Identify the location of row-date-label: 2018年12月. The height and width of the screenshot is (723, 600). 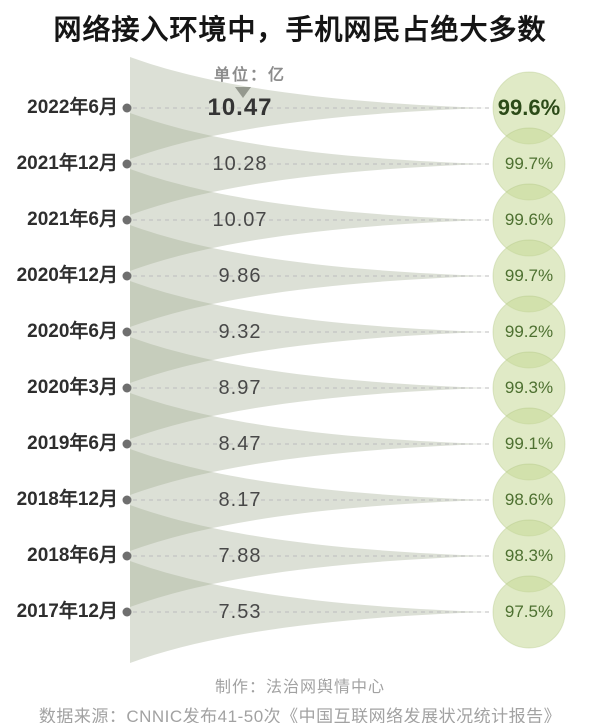
(67, 499).